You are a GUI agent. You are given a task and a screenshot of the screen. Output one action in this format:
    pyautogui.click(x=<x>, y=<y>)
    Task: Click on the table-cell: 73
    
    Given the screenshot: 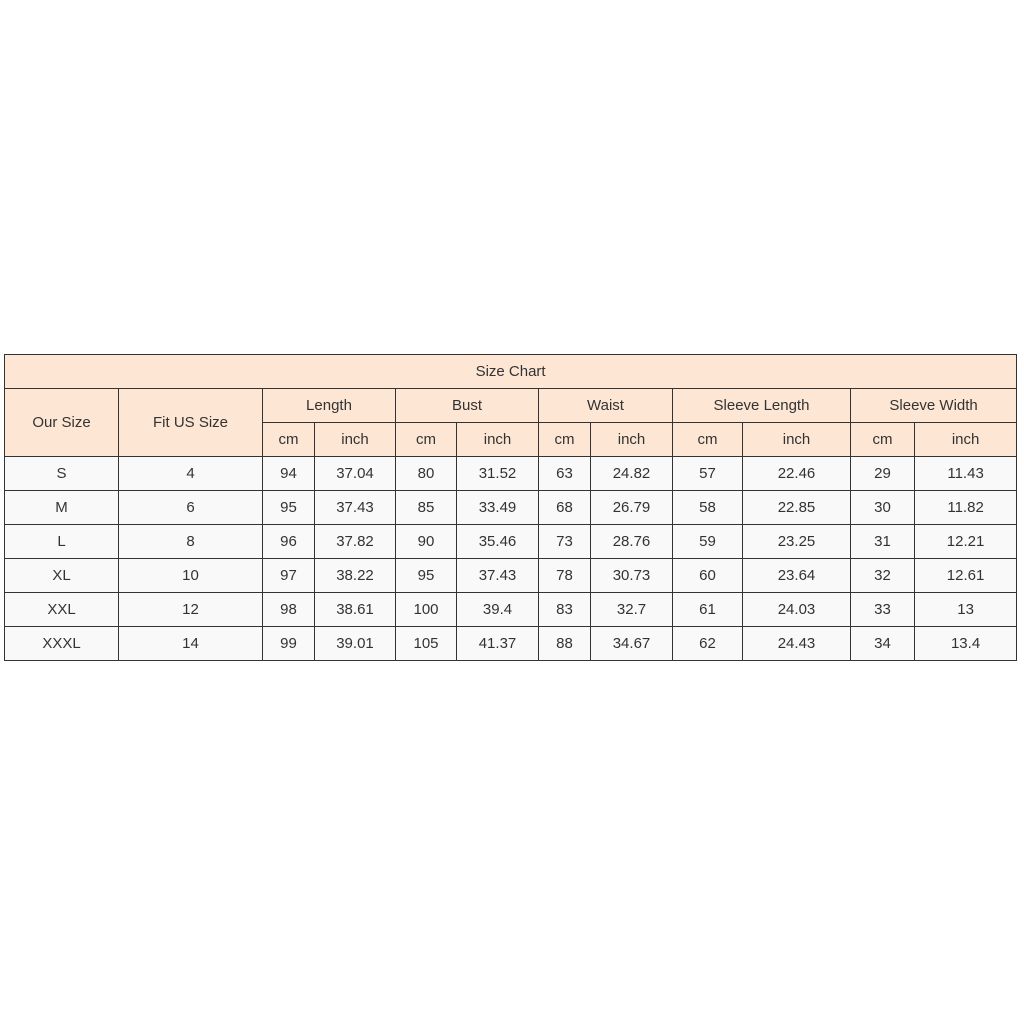 What is the action you would take?
    pyautogui.click(x=564, y=541)
    